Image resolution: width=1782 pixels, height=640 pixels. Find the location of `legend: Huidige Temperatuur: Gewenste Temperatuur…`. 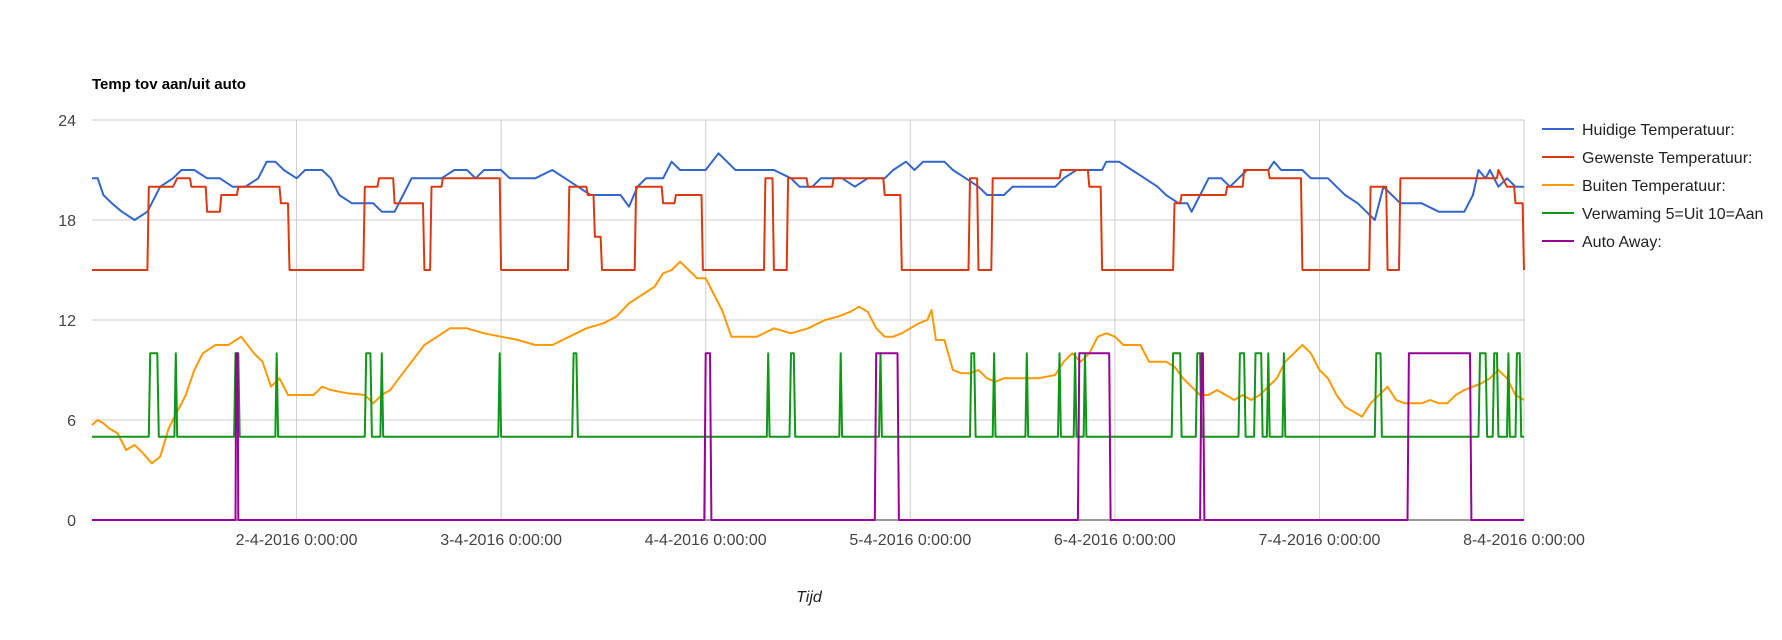

legend: Huidige Temperatuur: Gewenste Temperatuur… is located at coordinates (1652, 186).